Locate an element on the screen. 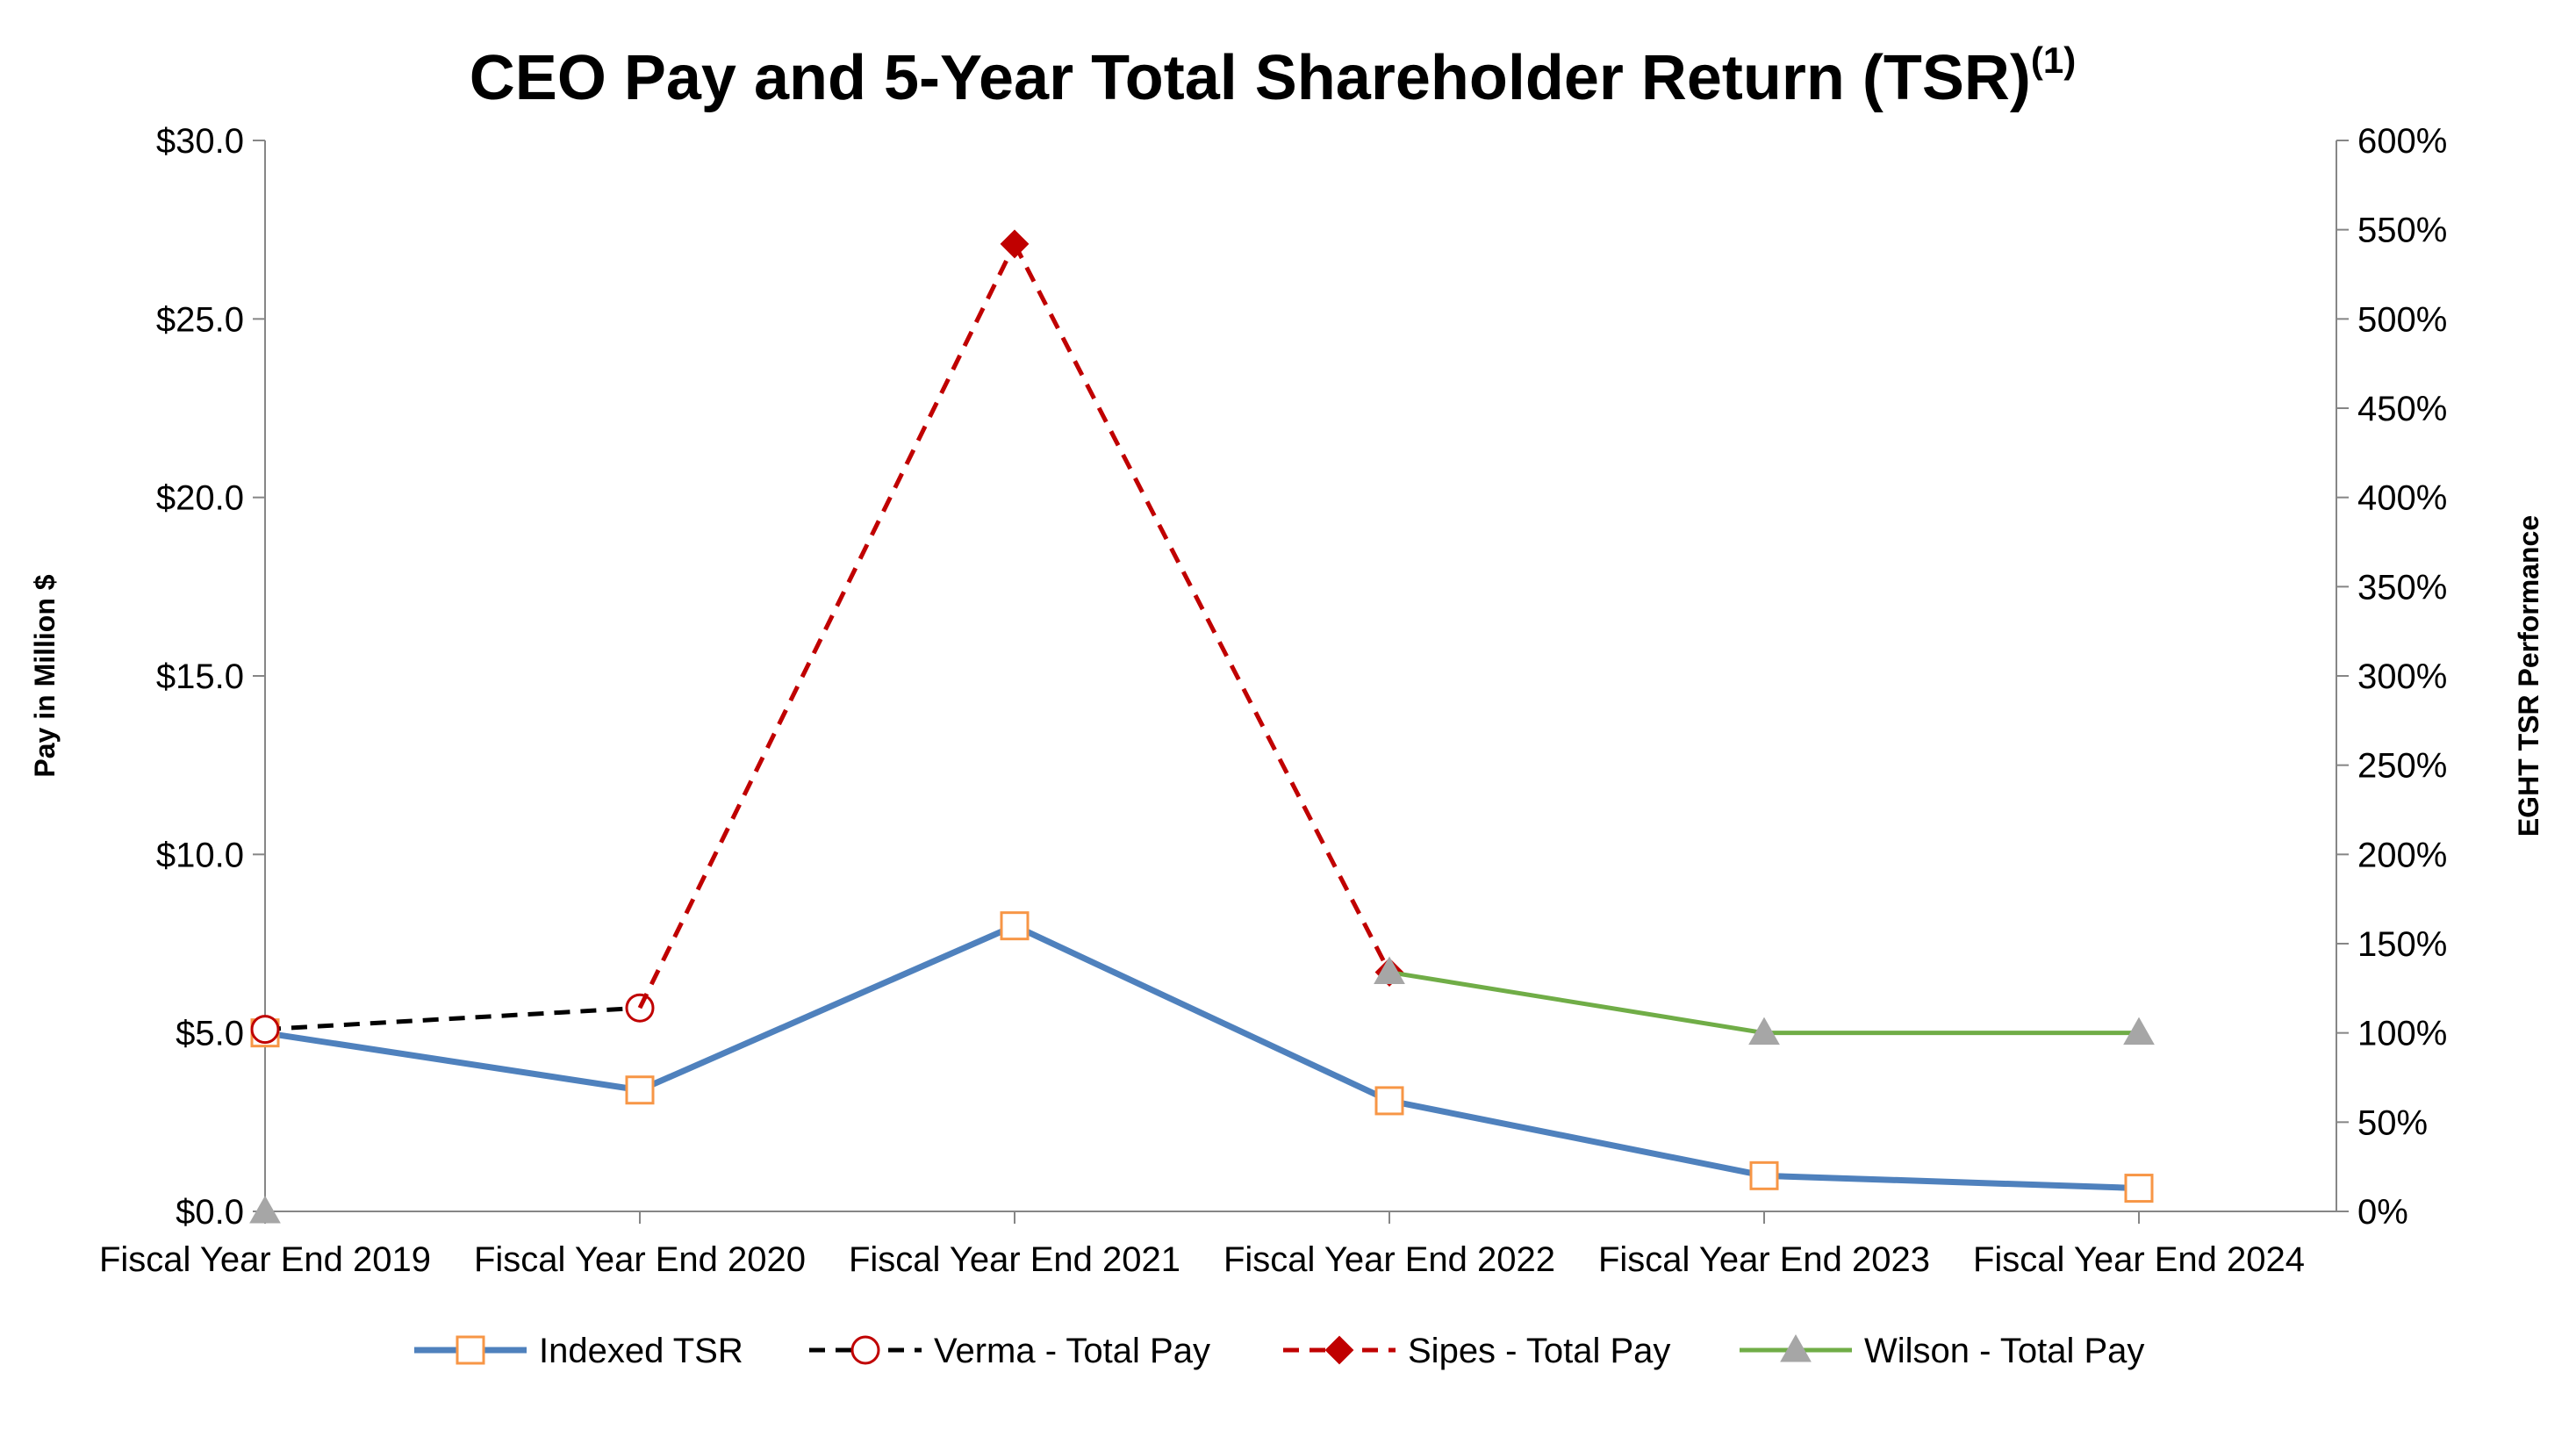 The image size is (2576, 1437). x-tick-label: Fiscal Year End 2019 is located at coordinates (265, 1259).